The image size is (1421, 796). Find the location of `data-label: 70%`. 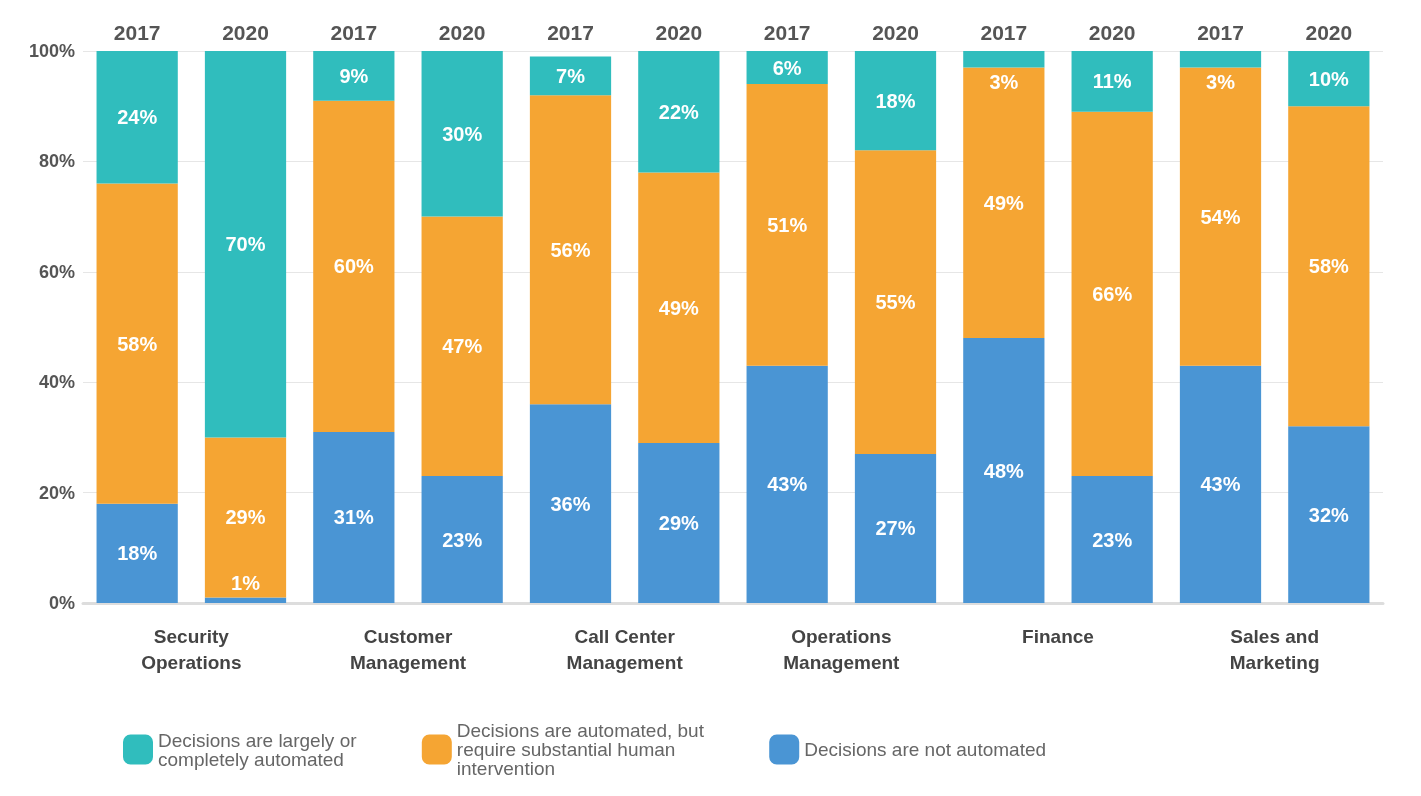

data-label: 70% is located at coordinates (245, 244).